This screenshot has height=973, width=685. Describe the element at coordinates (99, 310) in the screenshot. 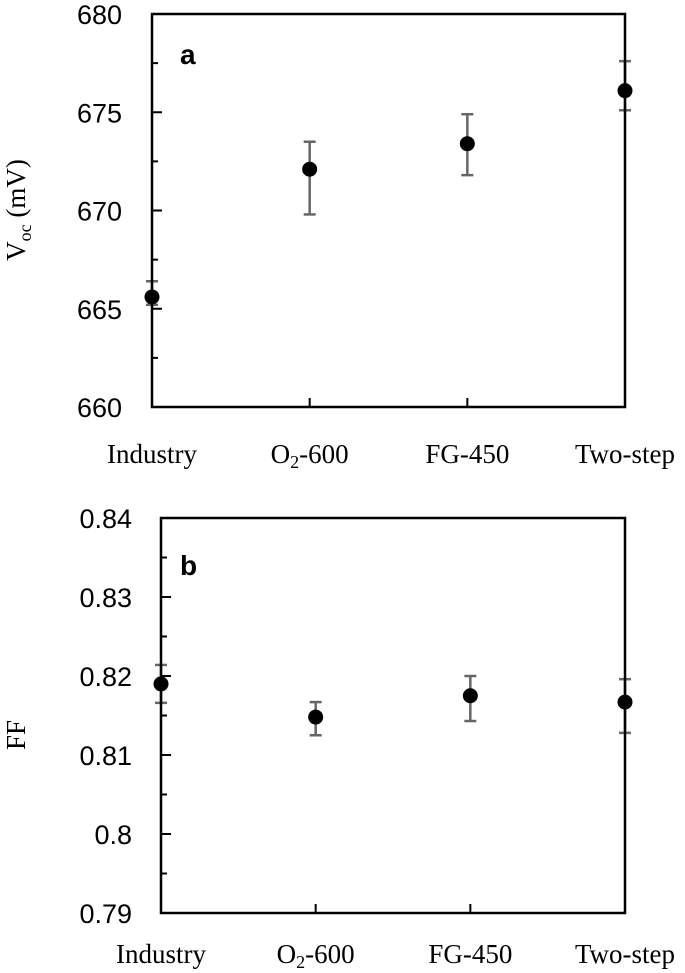

I see `y-tick-label: 665` at that location.